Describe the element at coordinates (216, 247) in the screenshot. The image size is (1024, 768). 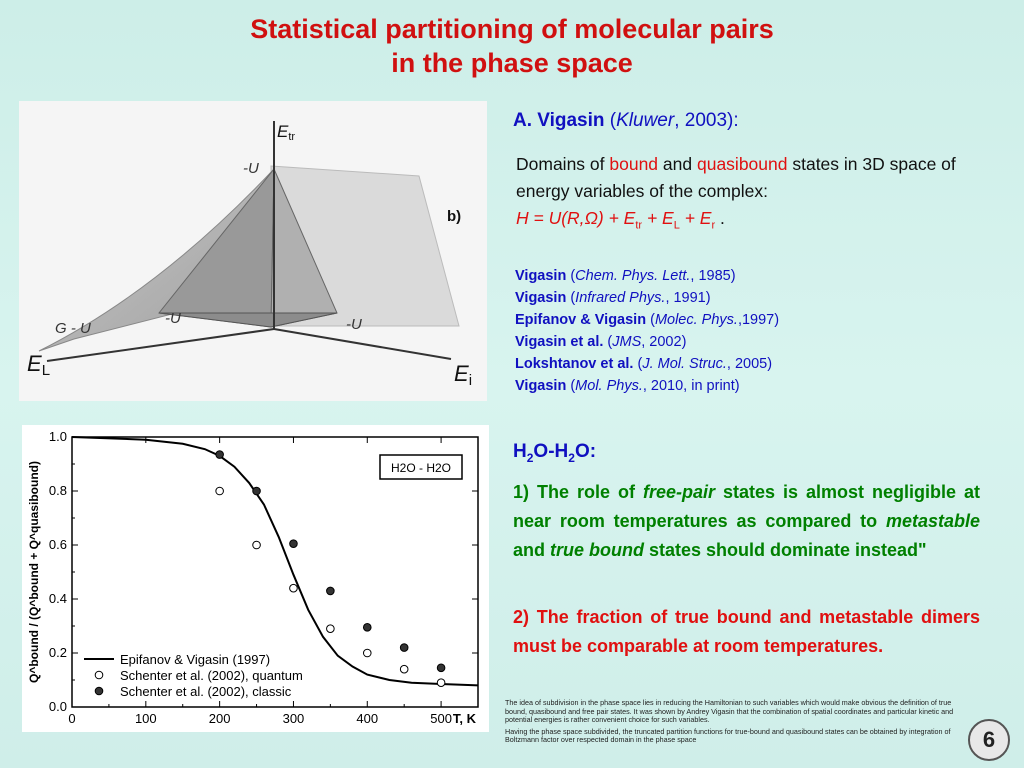
I see `pyramid-left-face` at that location.